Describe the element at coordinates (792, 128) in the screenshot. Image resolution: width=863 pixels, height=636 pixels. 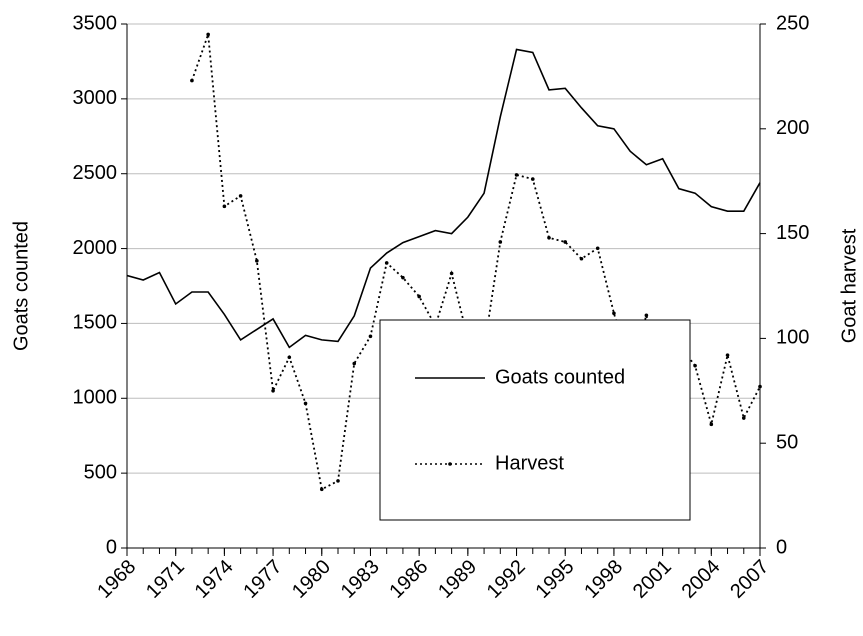
I see `y2-tick-label: 200` at that location.